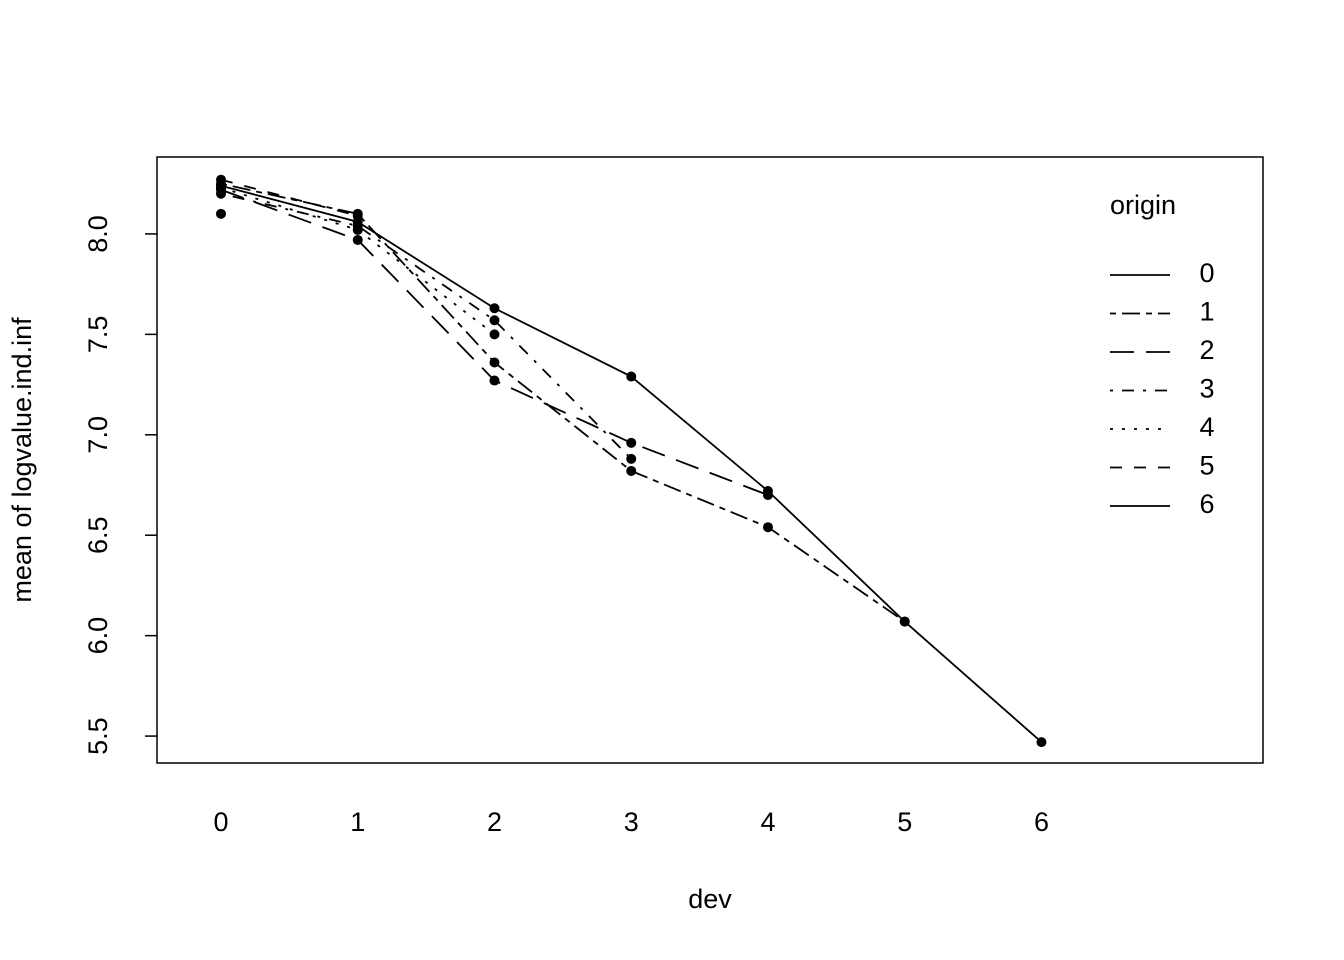 This screenshot has height=960, width=1344. Describe the element at coordinates (1206, 350) in the screenshot. I see `legend-label: 2` at that location.